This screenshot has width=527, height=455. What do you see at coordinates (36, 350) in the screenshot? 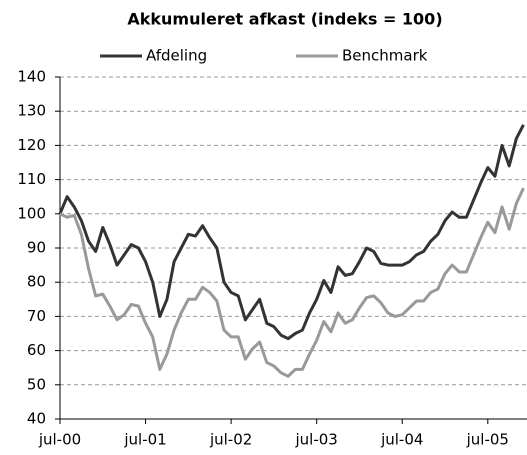
I see `y-tick-label: 60` at bounding box center [36, 350].